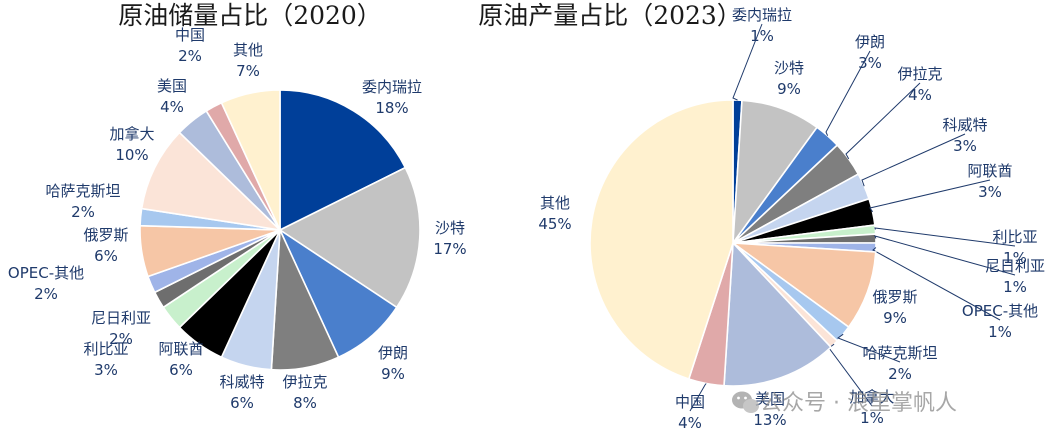 The image size is (1057, 443). Describe the element at coordinates (449, 249) in the screenshot. I see `slice-value-label: 17%` at that location.